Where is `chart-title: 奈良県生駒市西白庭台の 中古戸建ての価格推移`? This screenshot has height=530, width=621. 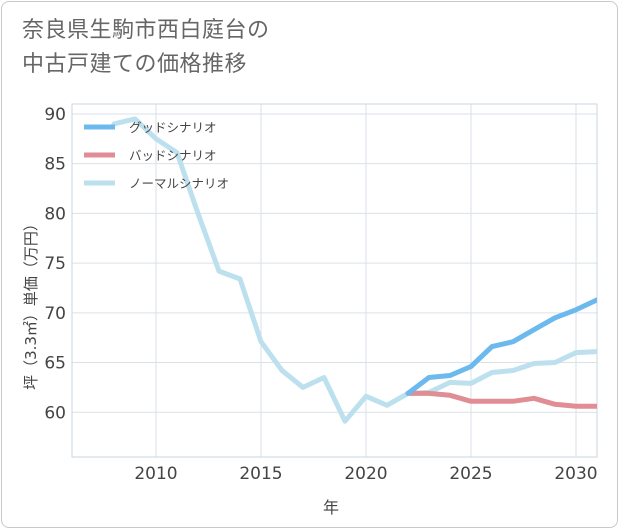
chart-title: 奈良県生駒市西白庭台の 中古戸建ての価格推移 is located at coordinates (146, 48).